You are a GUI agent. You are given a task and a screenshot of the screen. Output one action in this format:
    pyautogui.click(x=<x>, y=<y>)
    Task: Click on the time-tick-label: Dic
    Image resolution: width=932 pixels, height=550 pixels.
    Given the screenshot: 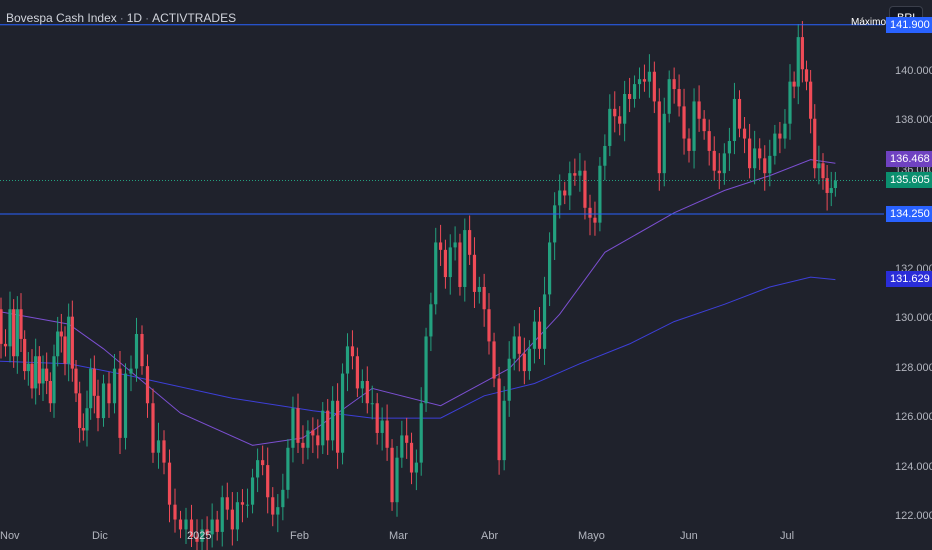 What is the action you would take?
    pyautogui.click(x=100, y=536)
    